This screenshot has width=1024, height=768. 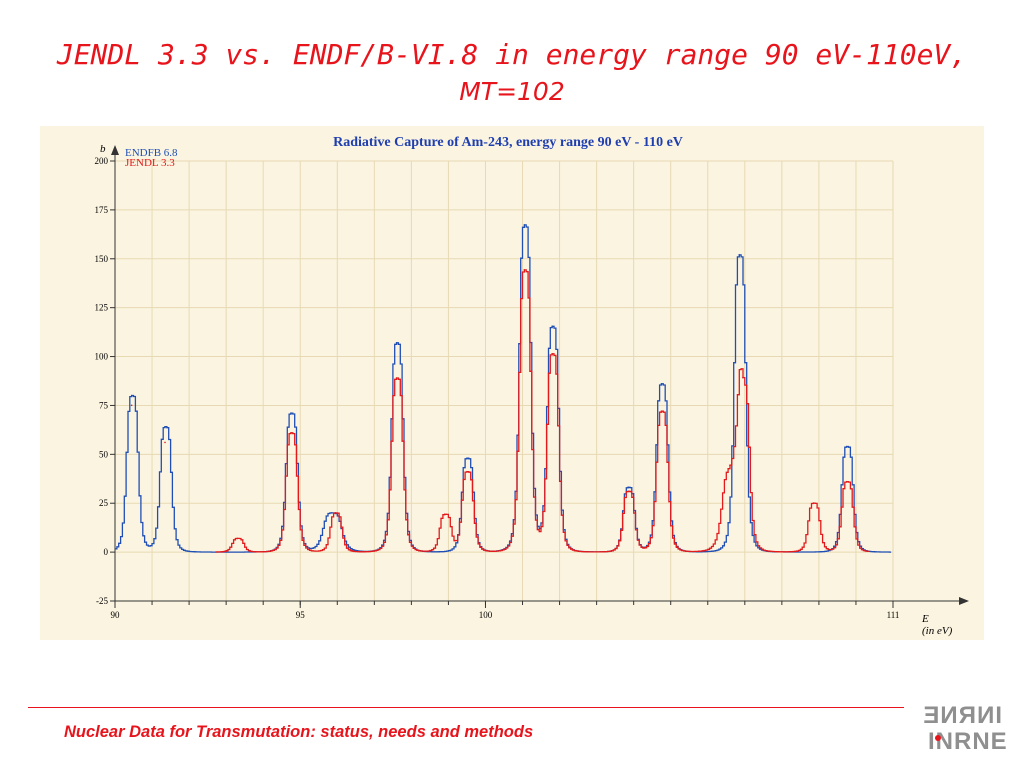 What do you see at coordinates (893, 615) in the screenshot?
I see `x-tick-label: 111` at bounding box center [893, 615].